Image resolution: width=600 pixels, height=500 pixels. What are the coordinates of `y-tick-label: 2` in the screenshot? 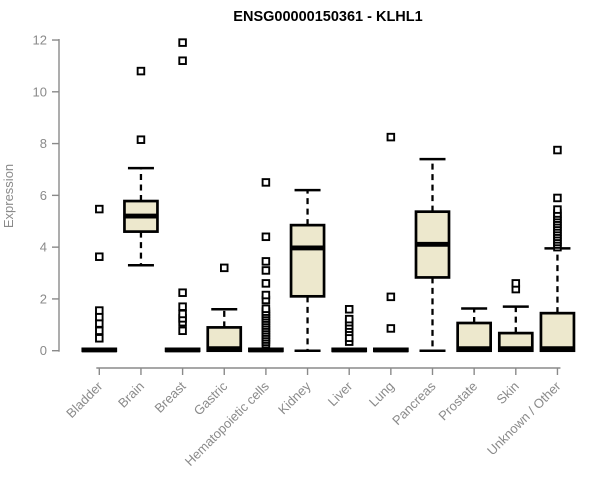 It's located at (43, 298).